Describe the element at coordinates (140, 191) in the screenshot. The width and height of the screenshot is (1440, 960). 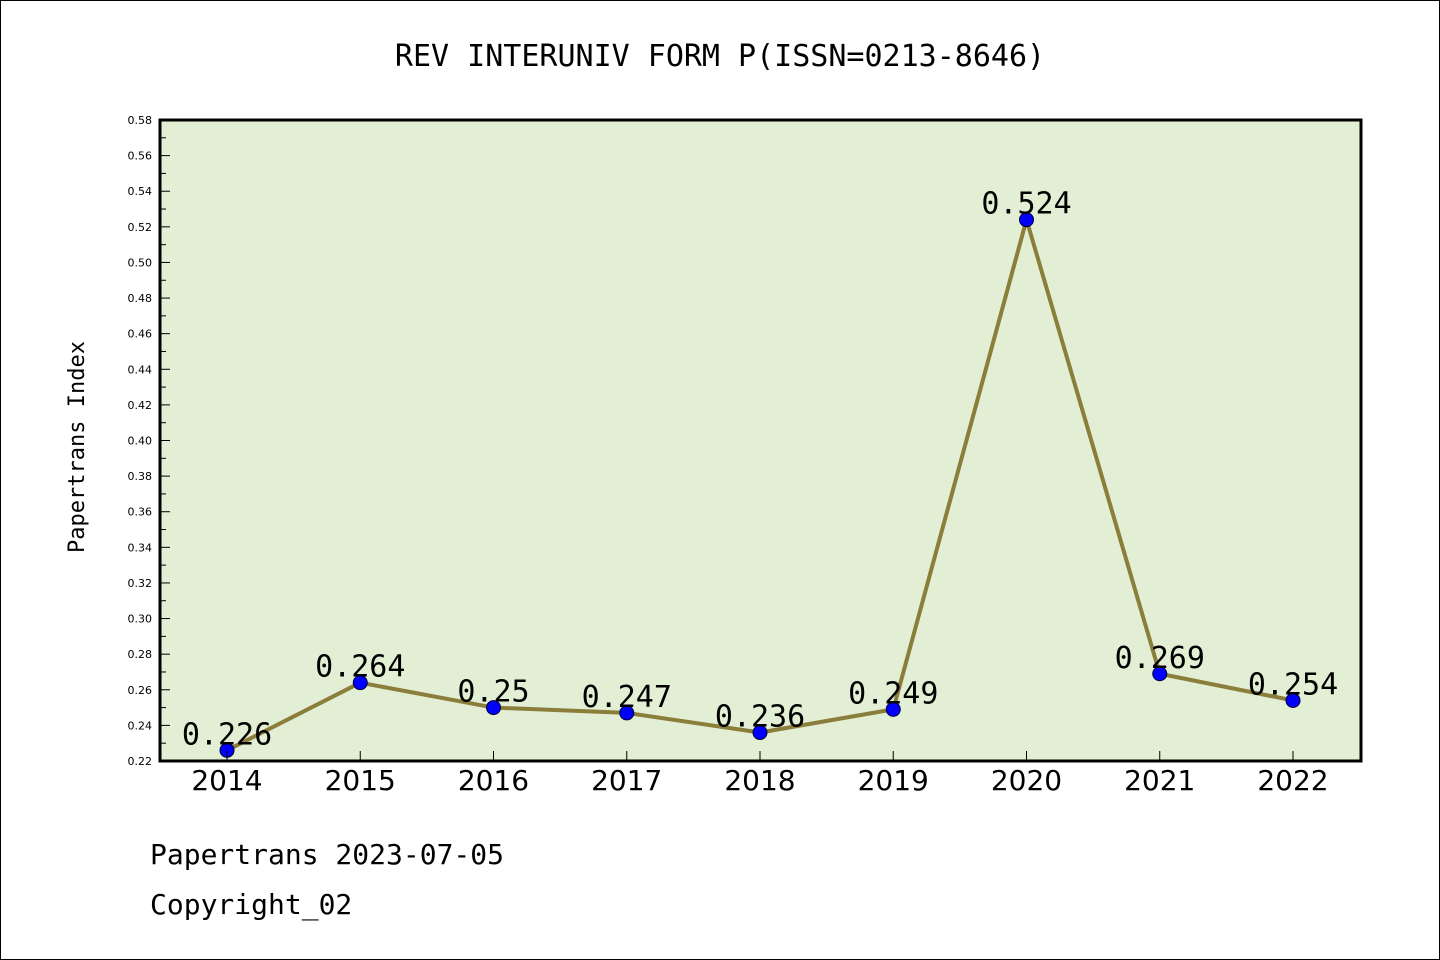
I see `y-tick-label: 0.54` at that location.